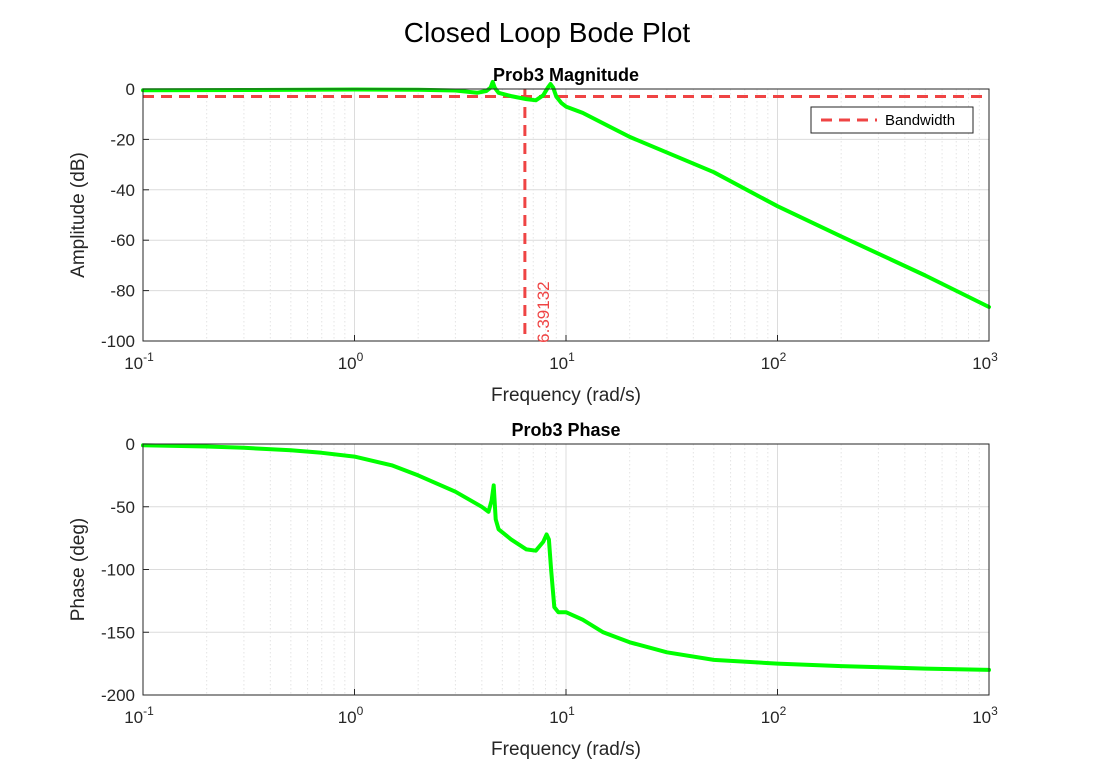  What do you see at coordinates (78, 570) in the screenshot?
I see `phase-y-axis-label: Phase (deg)` at bounding box center [78, 570].